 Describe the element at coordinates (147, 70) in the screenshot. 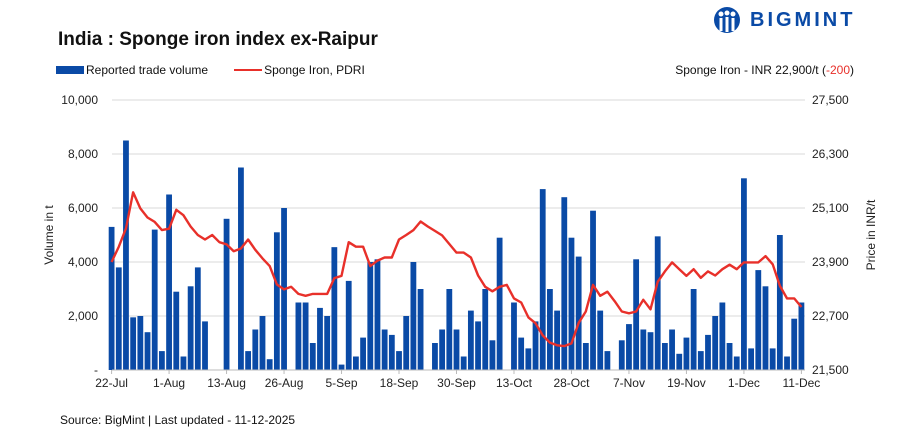

I see `legend-label-volume: Reported trade volume` at that location.